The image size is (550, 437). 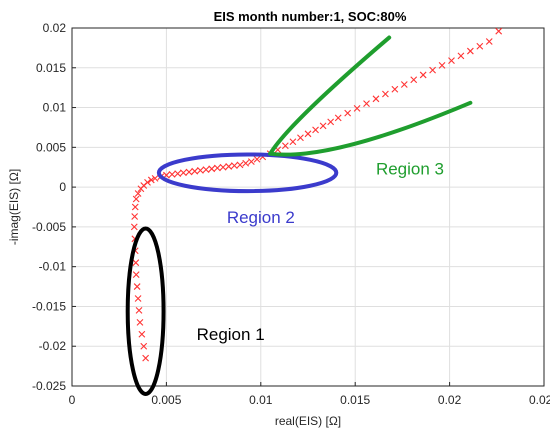 I want to click on x-tick-label: 0.025, so click(x=539, y=400).